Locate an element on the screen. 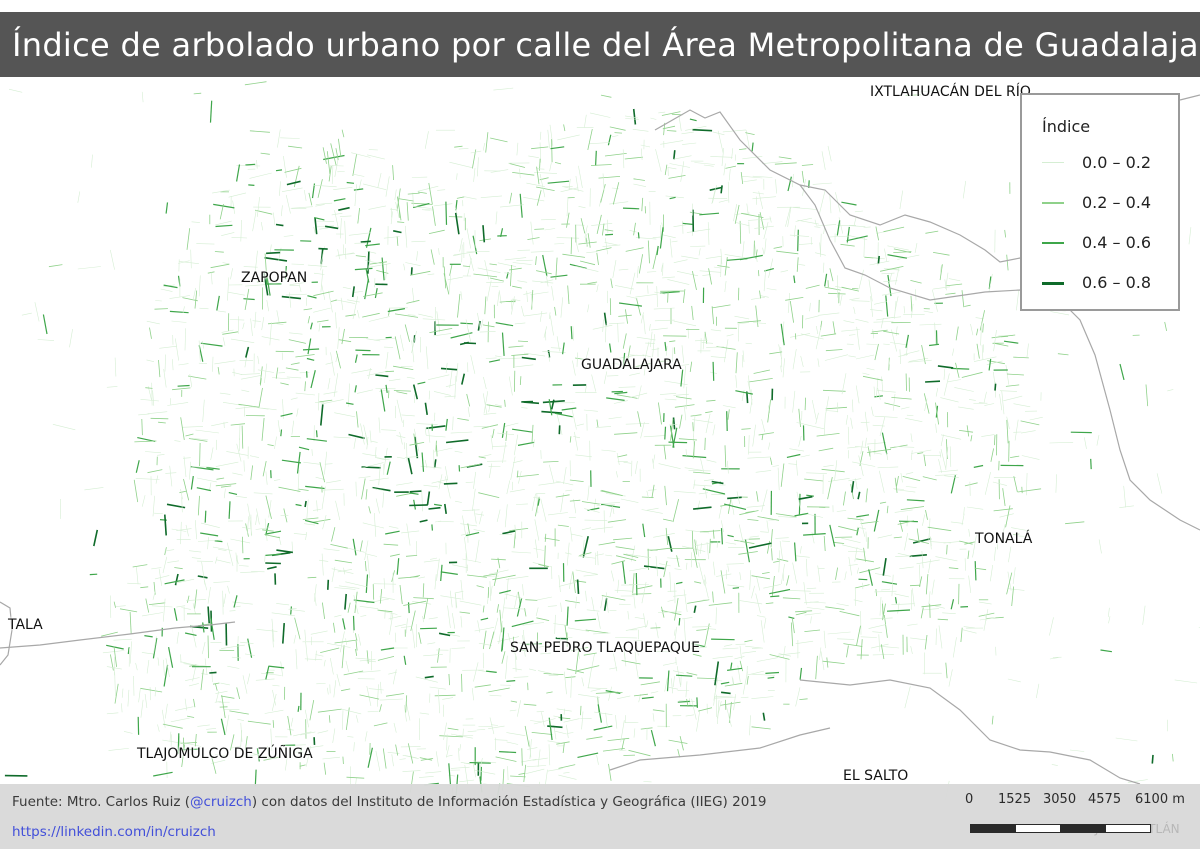 This screenshot has height=849, width=1200. place-label-tala: TALA is located at coordinates (25, 625).